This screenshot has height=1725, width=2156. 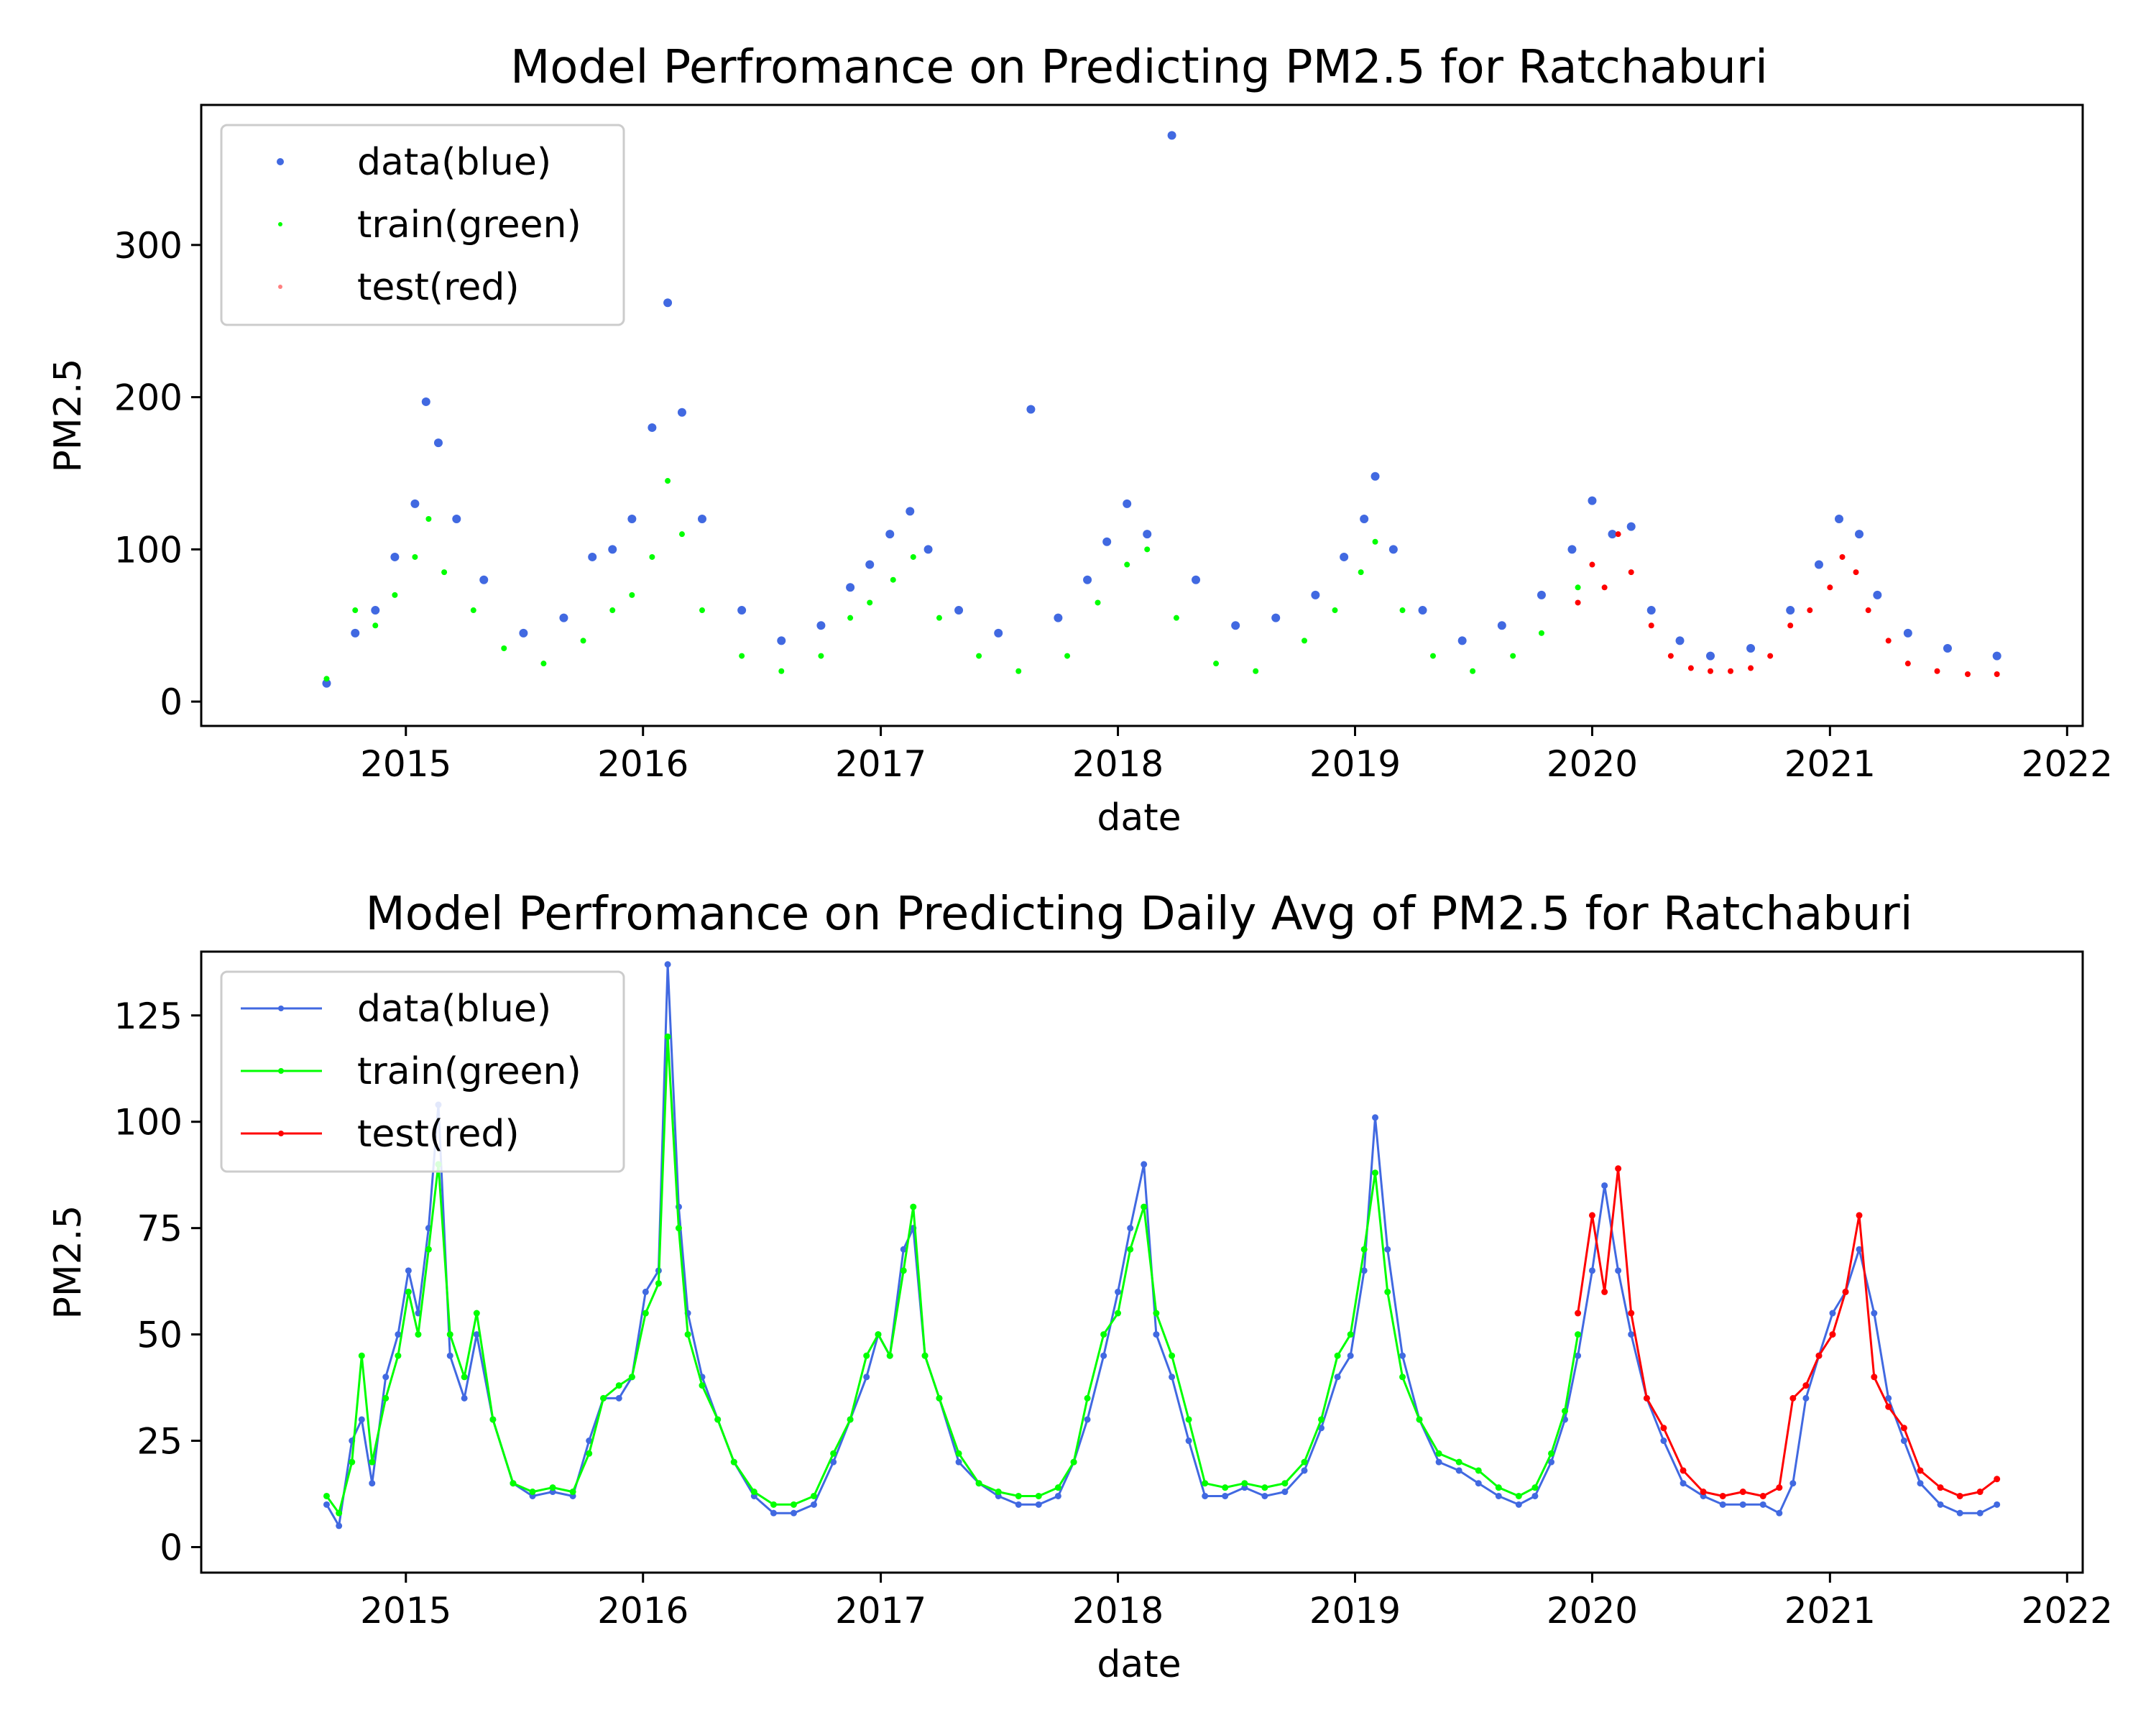 I want to click on legend-label-test: test(red), so click(x=439, y=1134).